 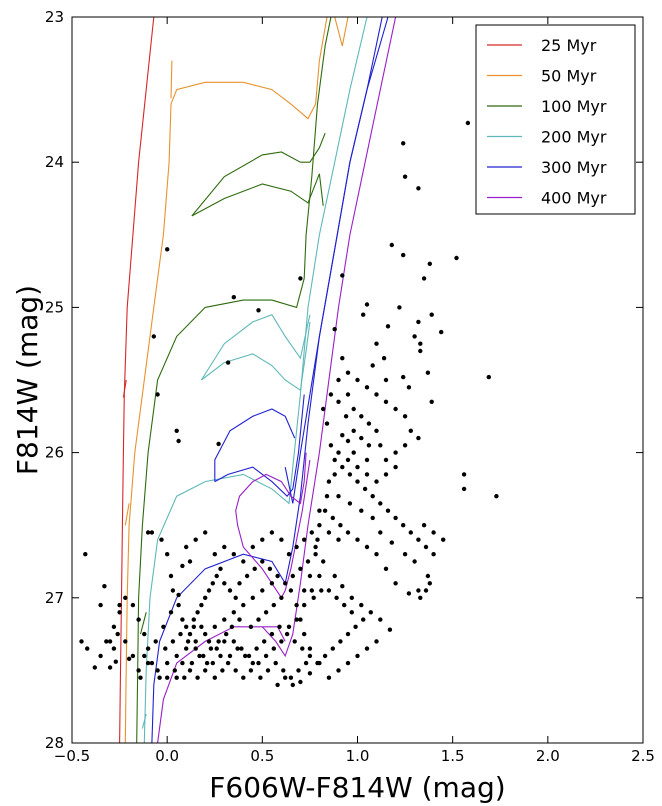 I want to click on y-tick-label: 26, so click(x=54, y=453).